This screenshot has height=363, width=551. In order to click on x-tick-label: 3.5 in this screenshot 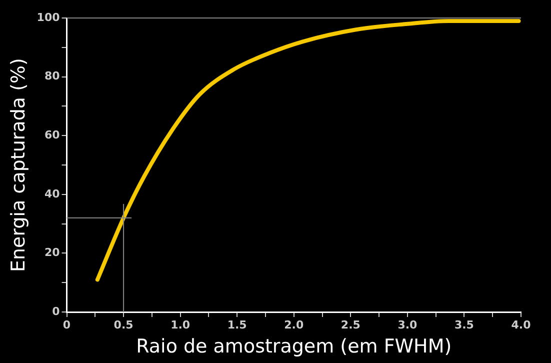, I will do `click(464, 325)`.